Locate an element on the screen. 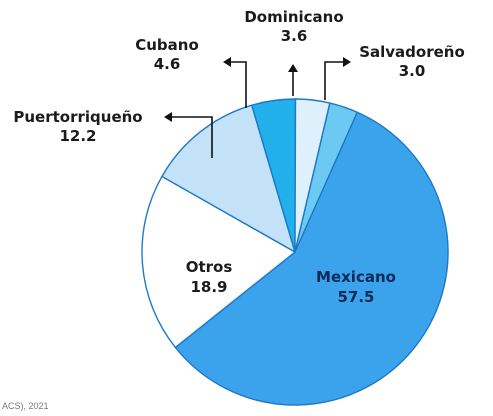 This screenshot has width=493, height=416. value-salvadoreno: 3.0 is located at coordinates (412, 71).